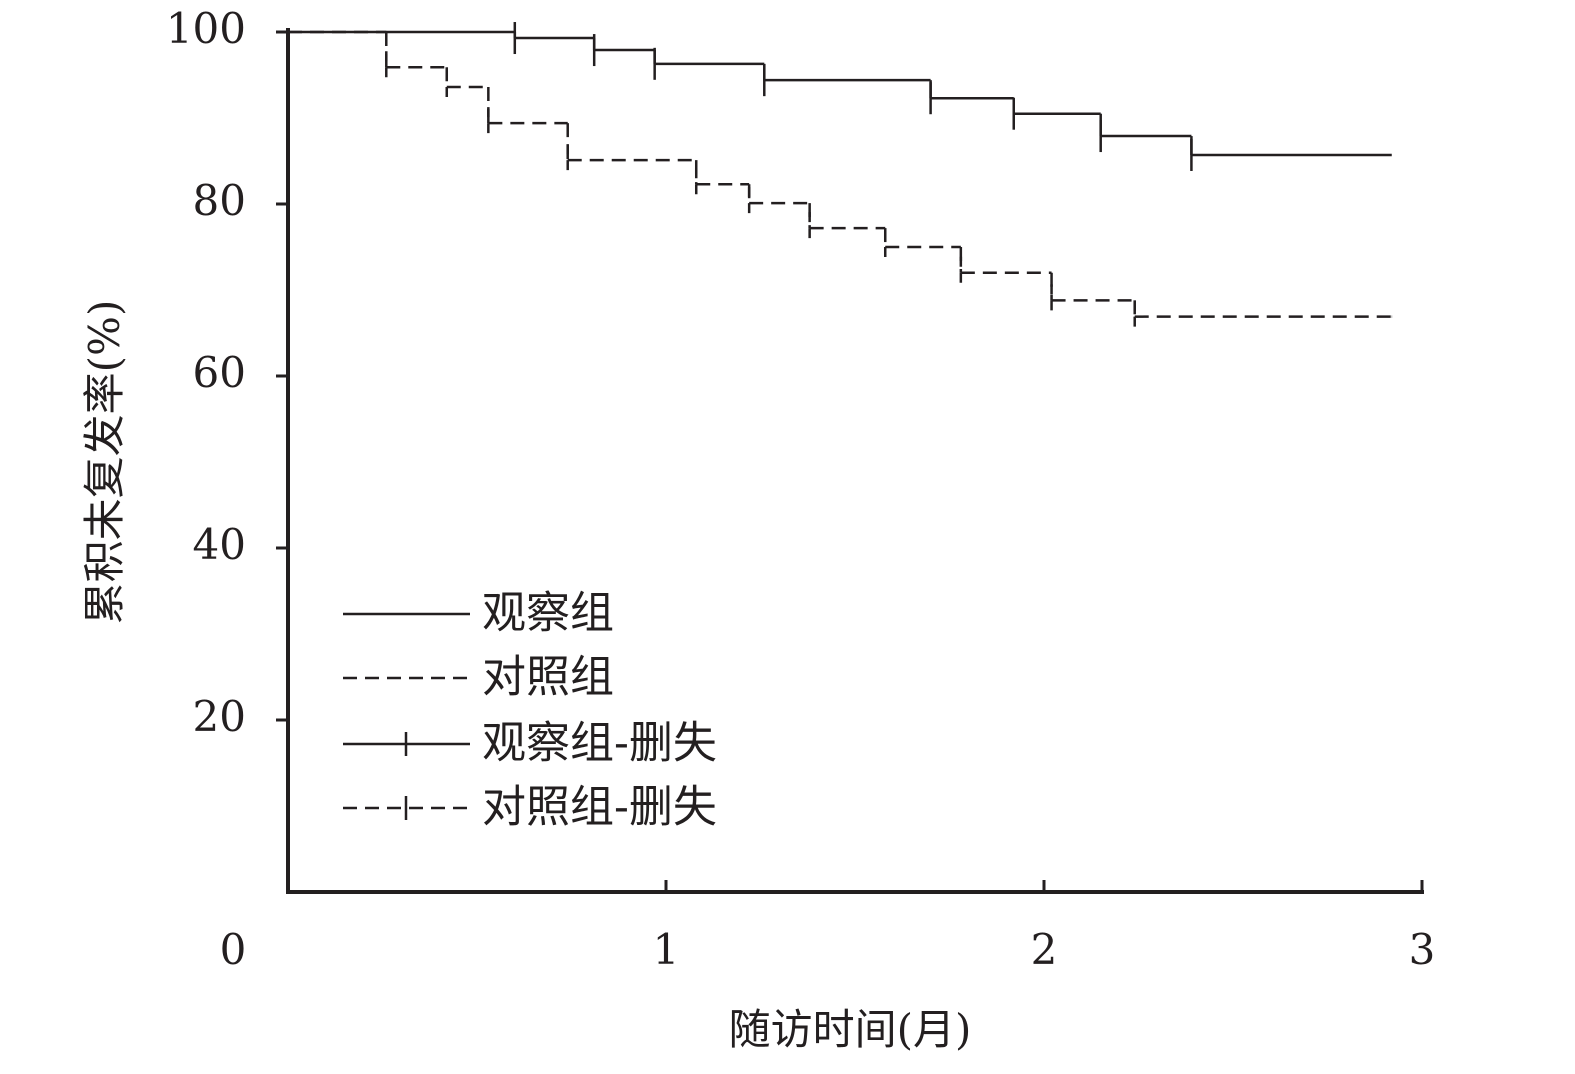 The width and height of the screenshot is (1575, 1074). Describe the element at coordinates (219, 544) in the screenshot. I see `y-tick-label: 40` at that location.